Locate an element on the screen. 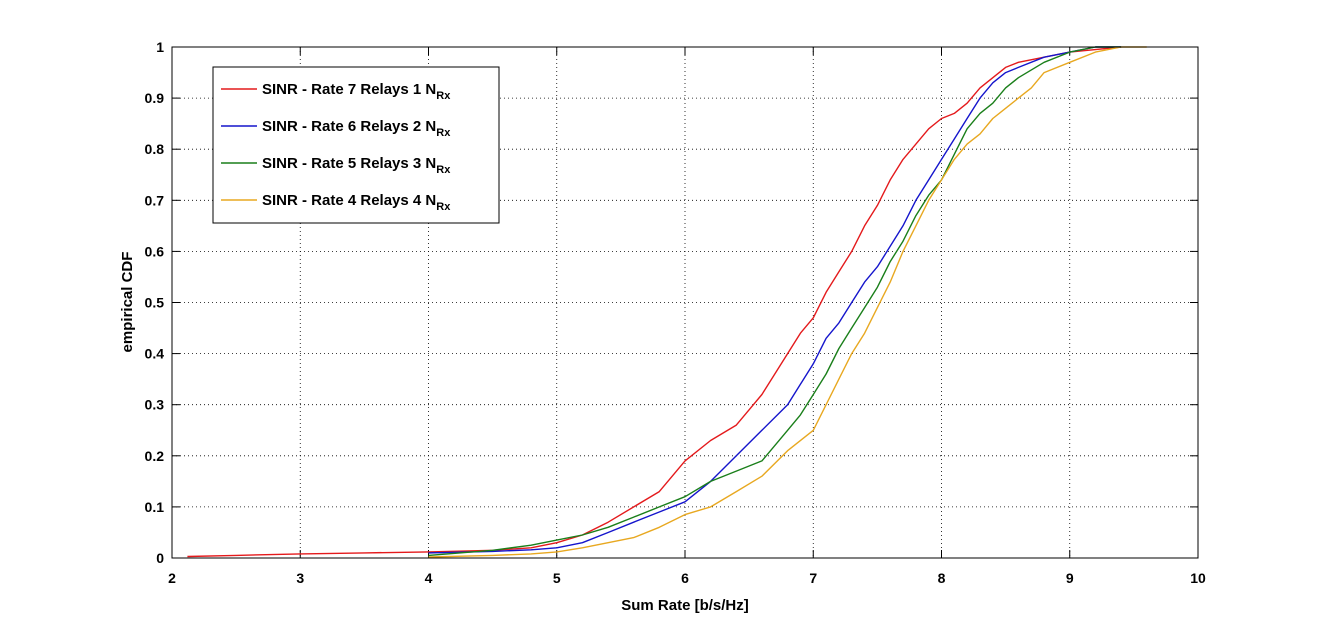 This screenshot has width=1324, height=632. y-tick-labels: 0 0.1 0.2 0.3 0.4 0.5 0.6 0.7 0.8 0.9 1 is located at coordinates (155, 302).